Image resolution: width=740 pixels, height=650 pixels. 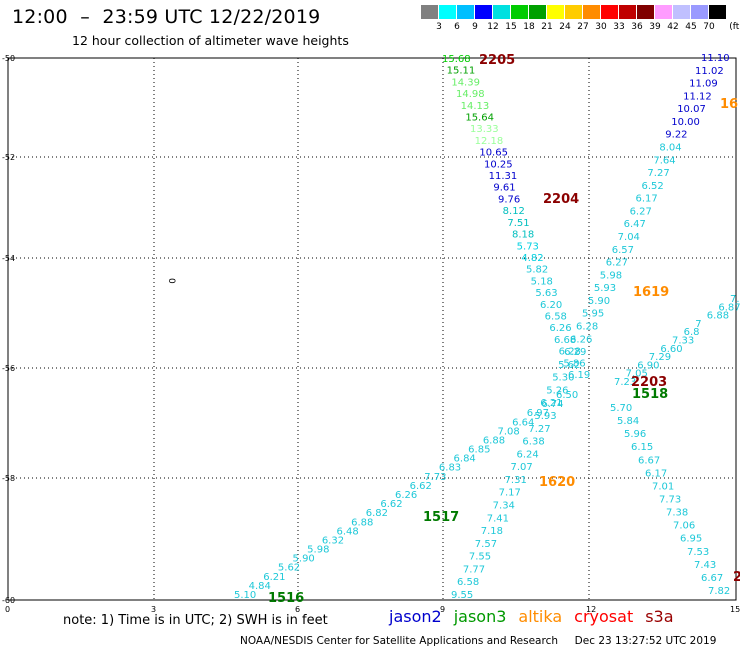 What do you see at coordinates (532, 258) in the screenshot?
I see `wave-height-value: 4.82` at bounding box center [532, 258].